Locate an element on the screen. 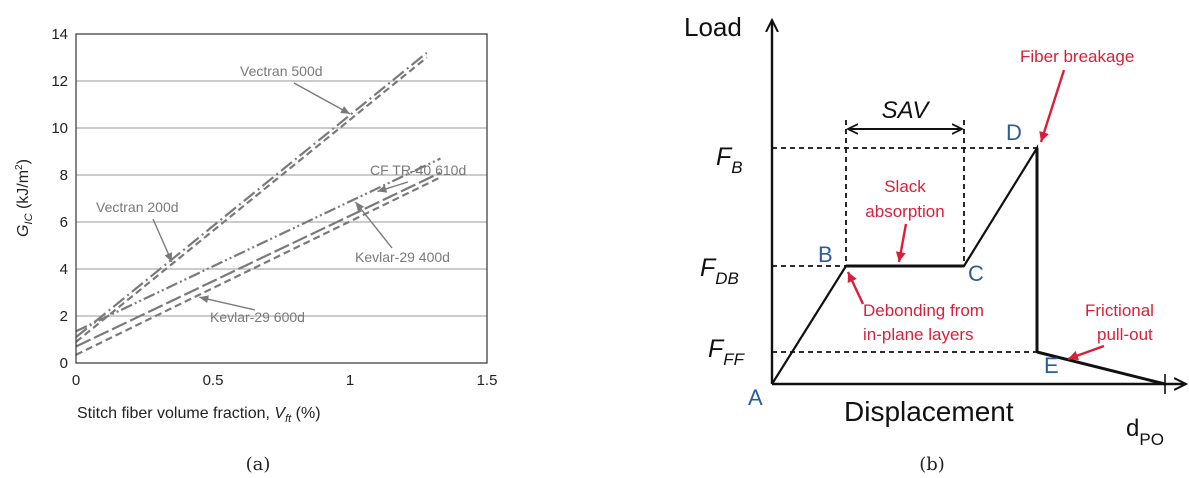 This screenshot has height=478, width=1189. y-tick-label: 14 is located at coordinates (59, 34).